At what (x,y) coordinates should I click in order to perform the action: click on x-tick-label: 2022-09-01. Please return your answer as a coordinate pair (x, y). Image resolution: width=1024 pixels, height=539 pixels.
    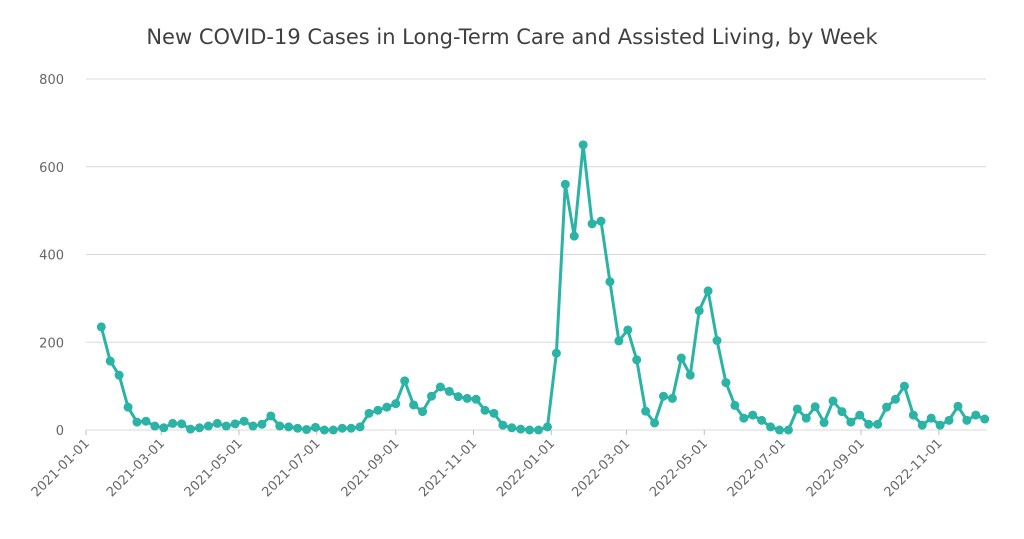
    Looking at the image, I should click on (836, 468).